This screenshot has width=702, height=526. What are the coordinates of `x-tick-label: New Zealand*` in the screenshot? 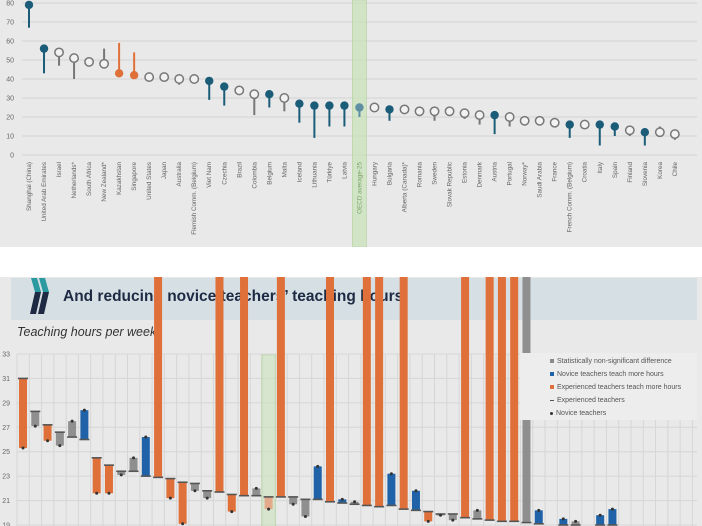 It's located at (104, 181).